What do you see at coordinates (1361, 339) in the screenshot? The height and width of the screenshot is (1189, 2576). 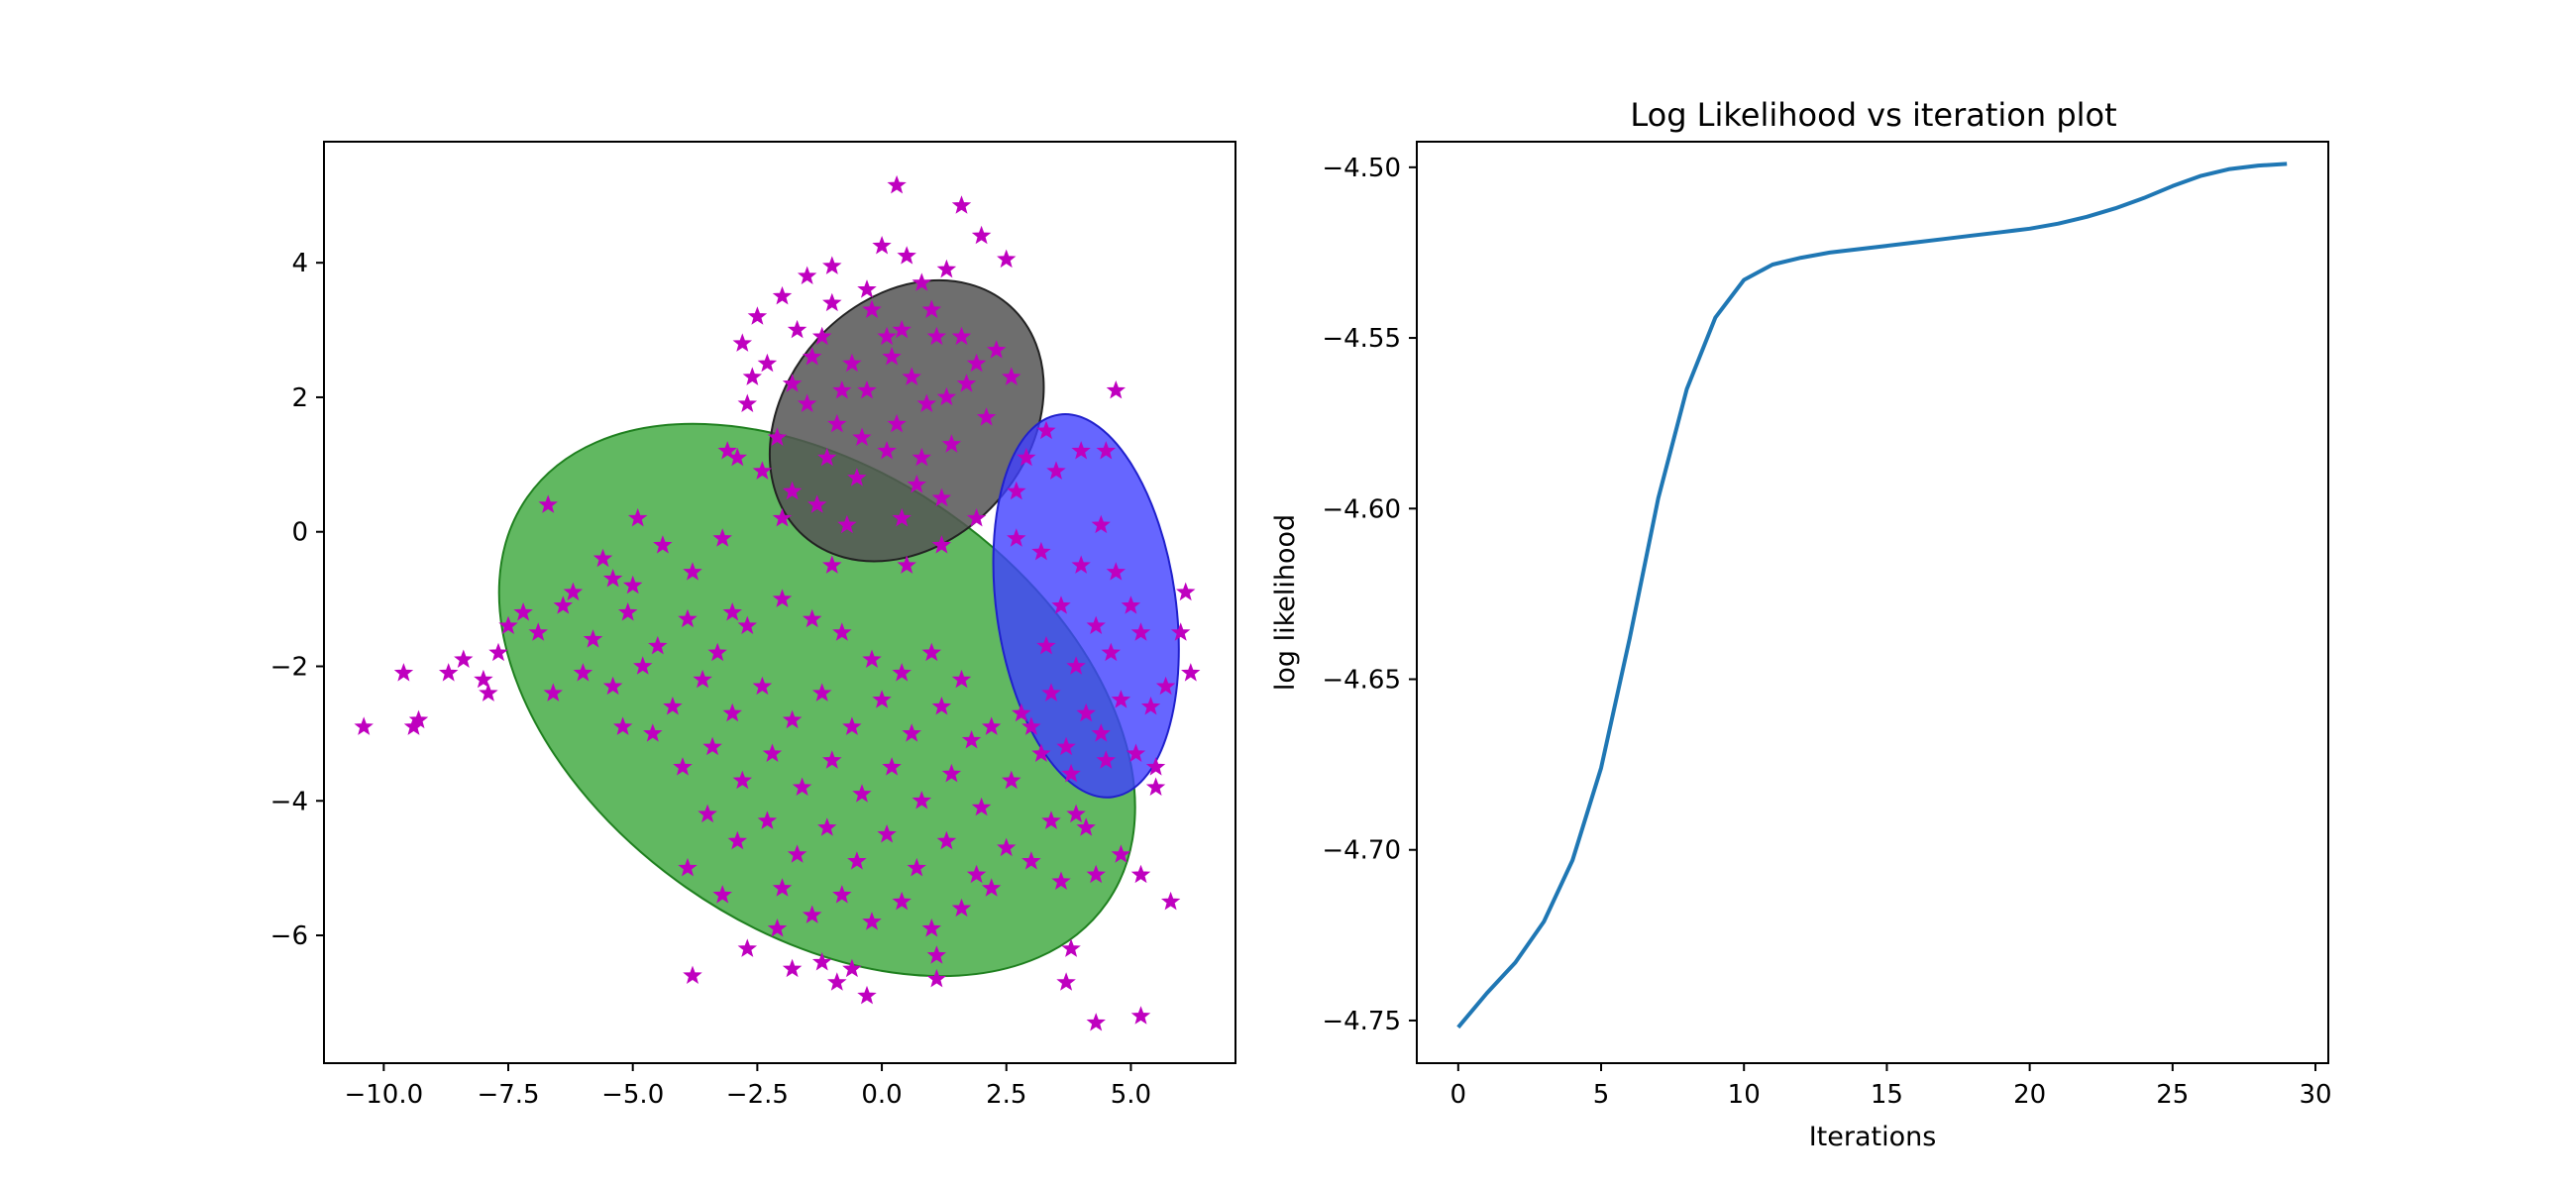 I see `y-tick-label: −4.55` at bounding box center [1361, 339].